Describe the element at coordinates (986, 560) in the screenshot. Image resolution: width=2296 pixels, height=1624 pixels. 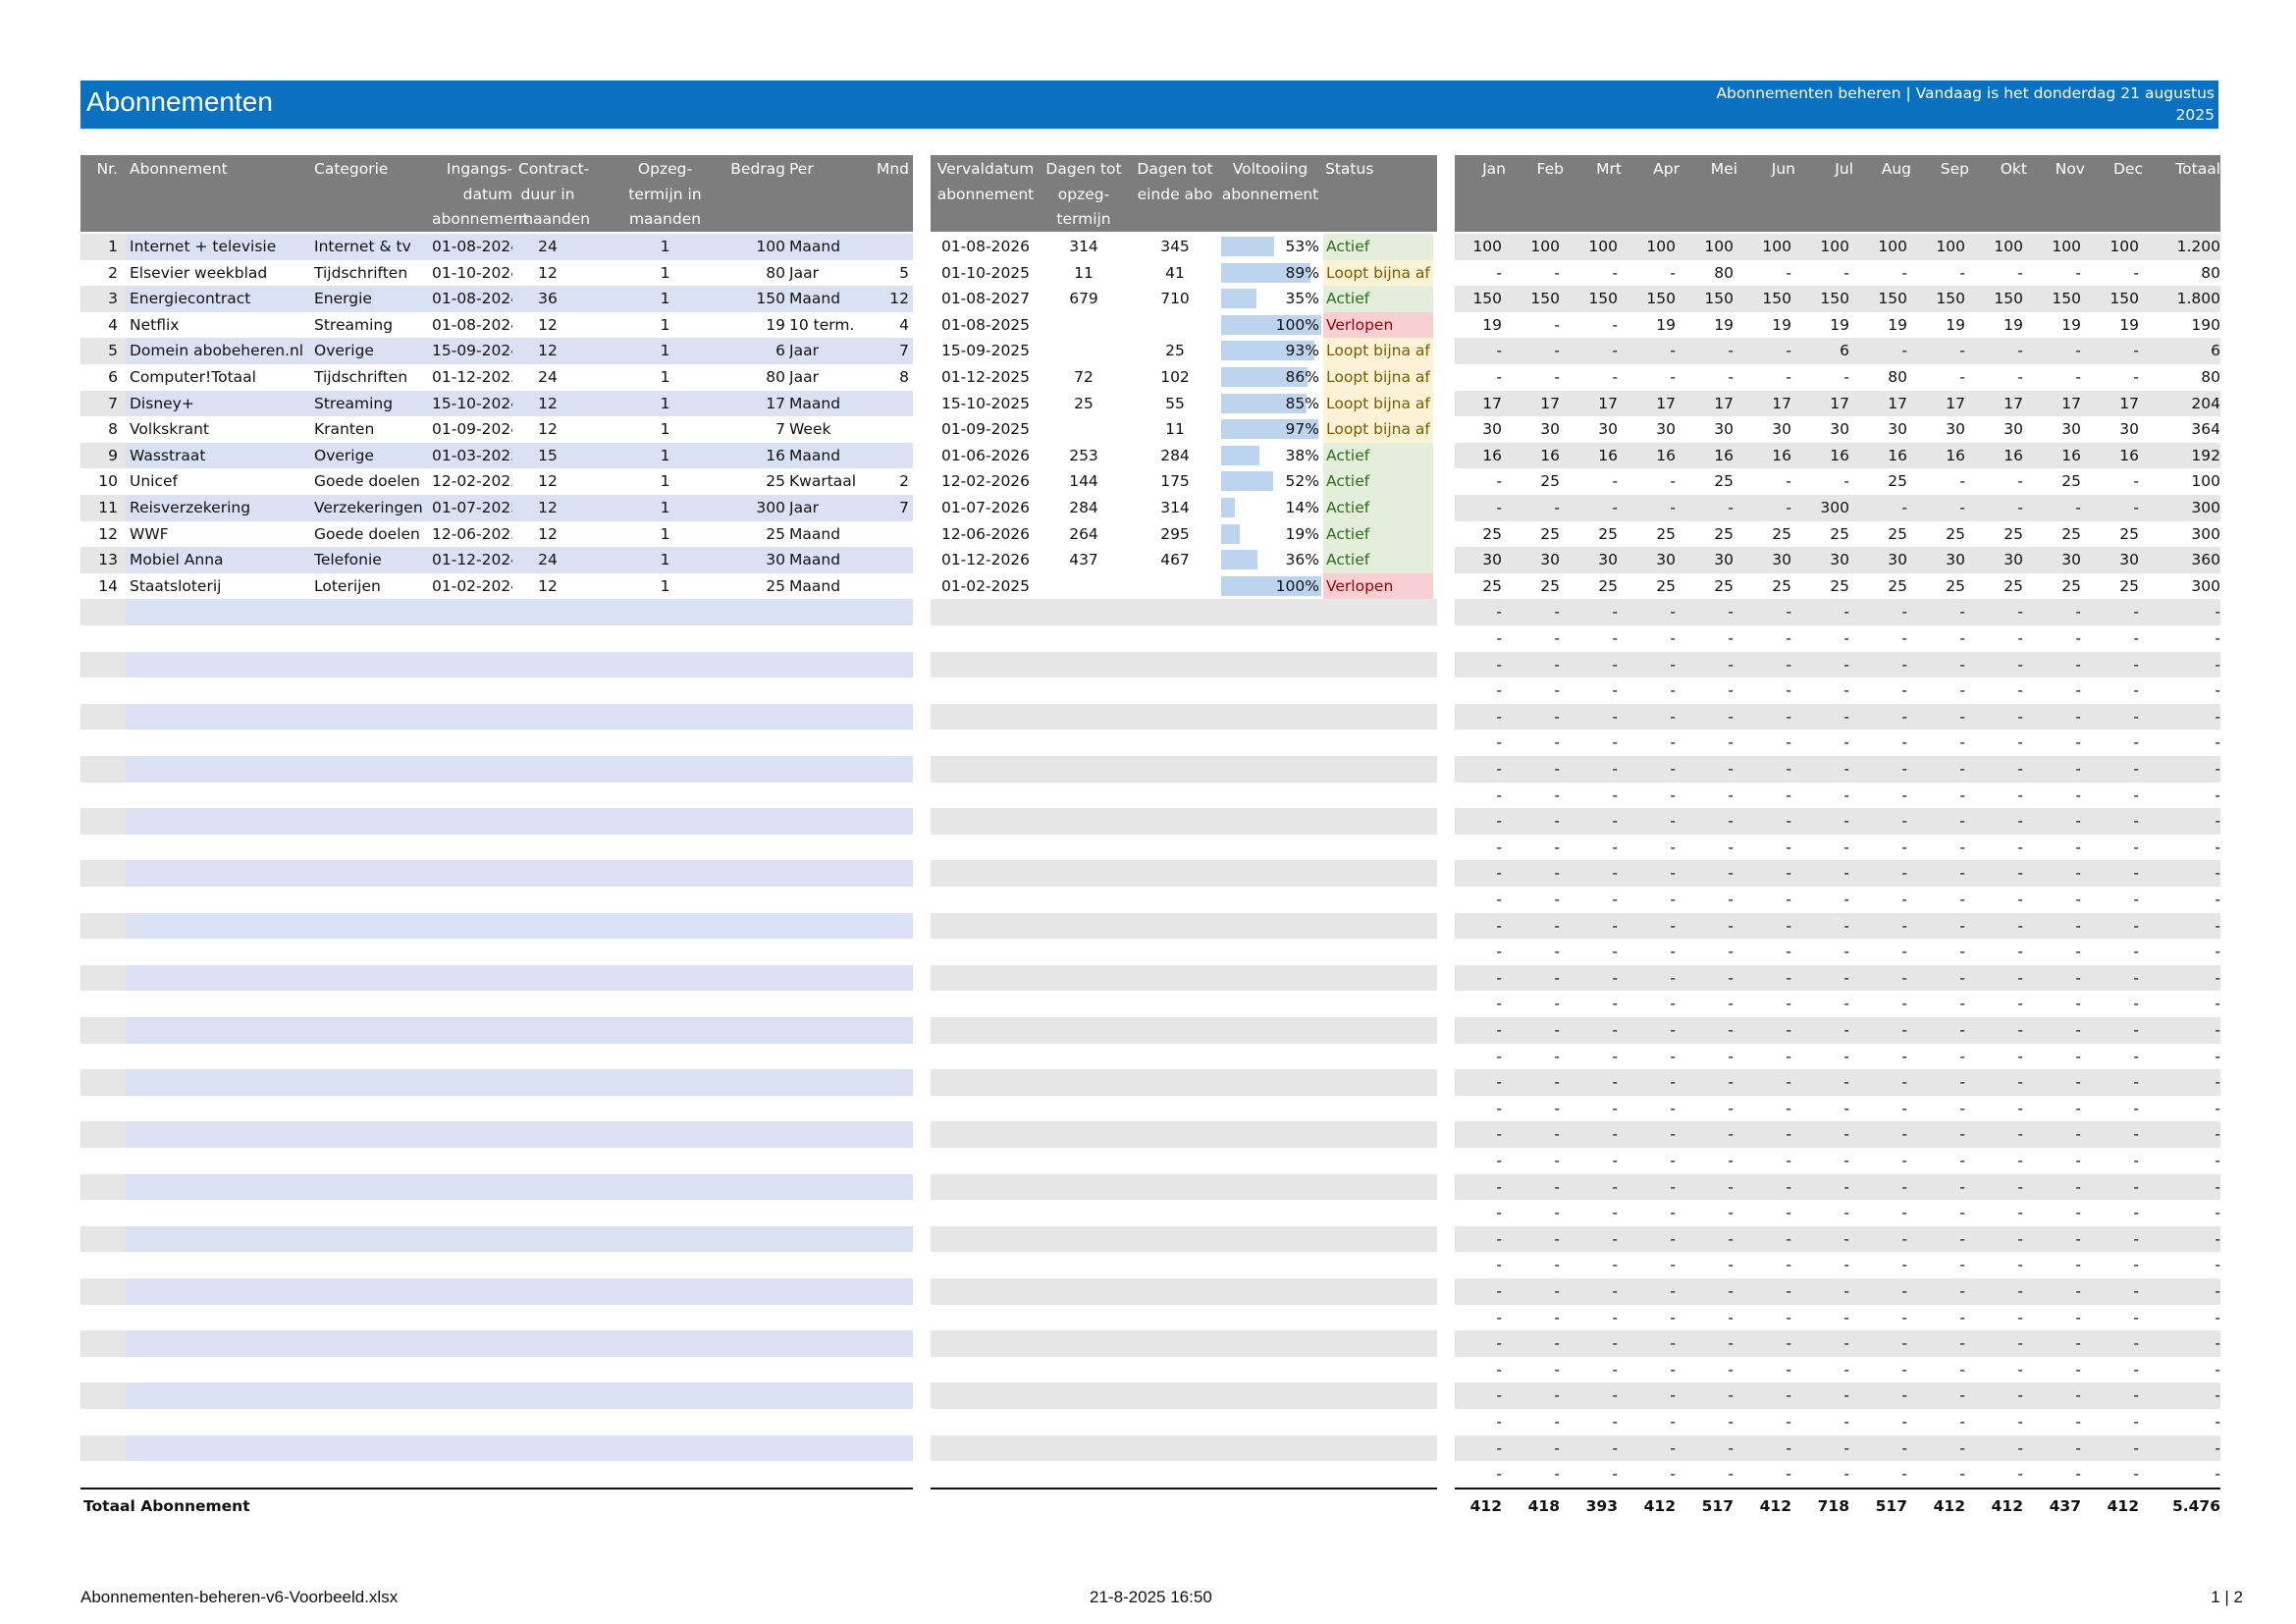
I see `cell-exp: 01-12-2026` at that location.